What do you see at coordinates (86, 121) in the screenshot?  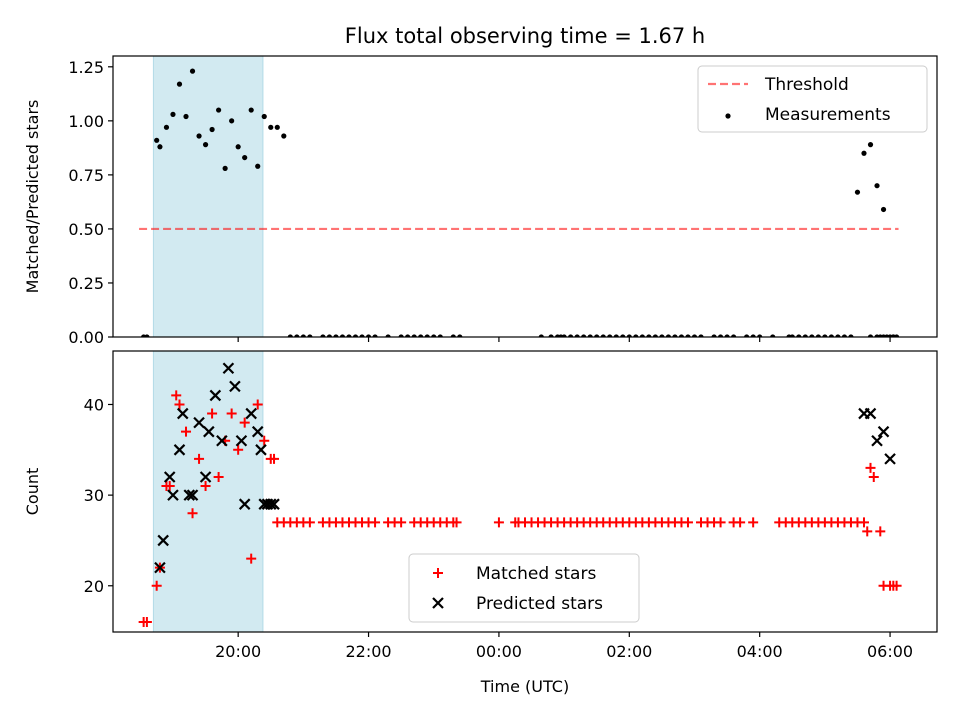 I see `y-tick-label: 1.00` at bounding box center [86, 121].